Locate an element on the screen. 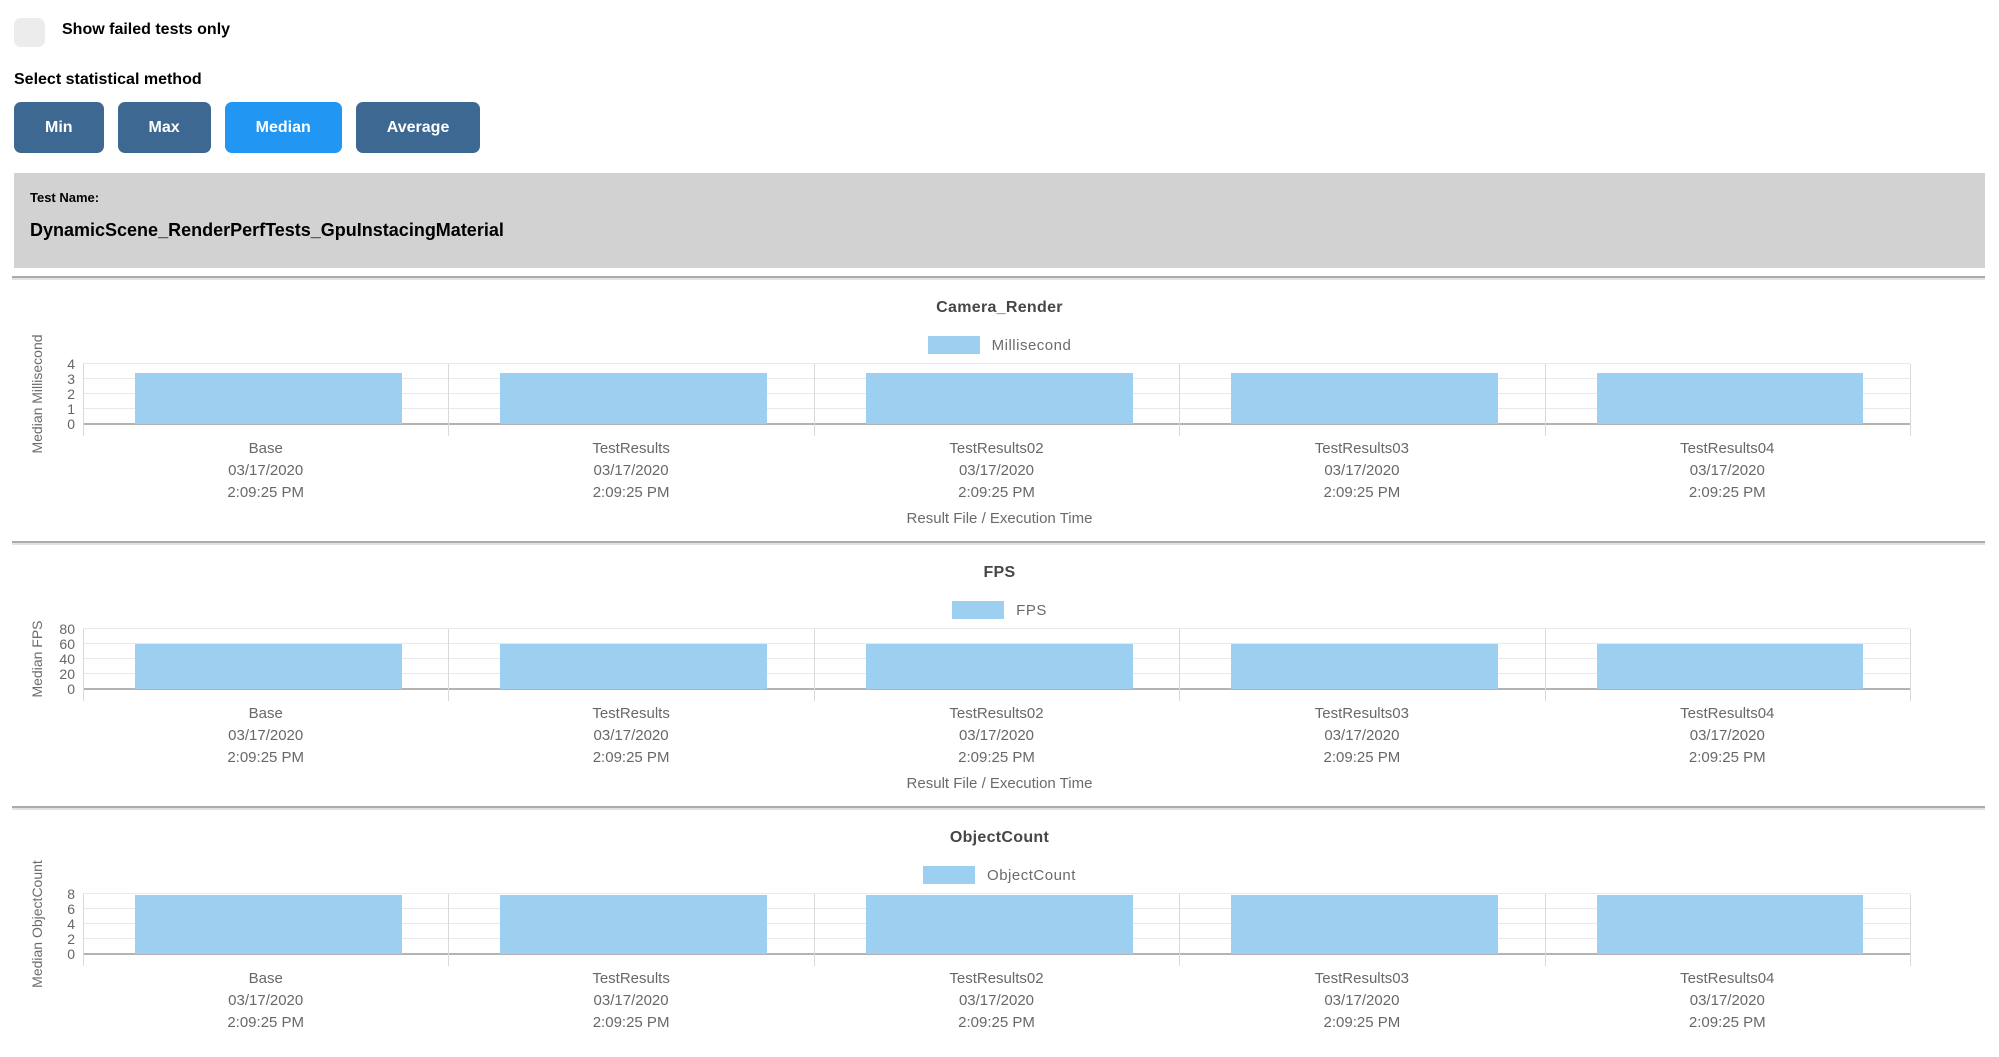 The height and width of the screenshot is (1057, 1999). plot-wrap: Median FPS 0 20 40 60 80 is located at coordinates (970, 660).